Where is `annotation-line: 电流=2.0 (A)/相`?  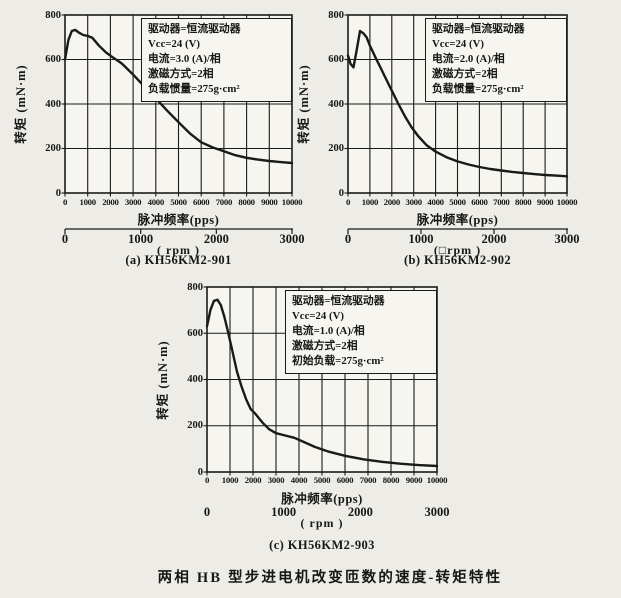 annotation-line: 电流=2.0 (A)/相 is located at coordinates (468, 58).